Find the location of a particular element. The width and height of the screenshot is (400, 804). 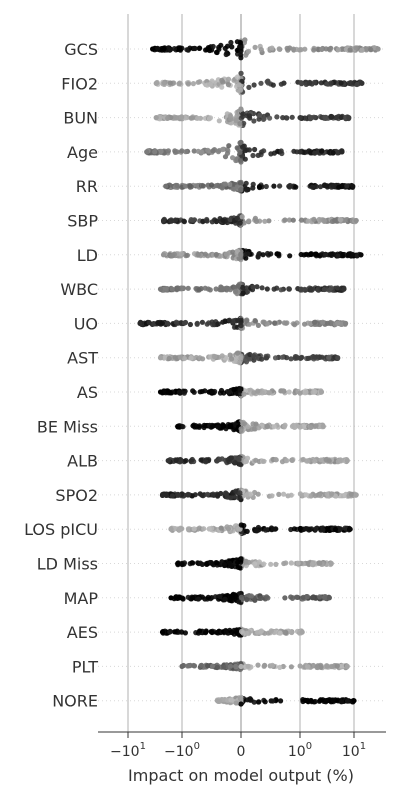

x-tick-exponent: 0 is located at coordinates (197, 746).